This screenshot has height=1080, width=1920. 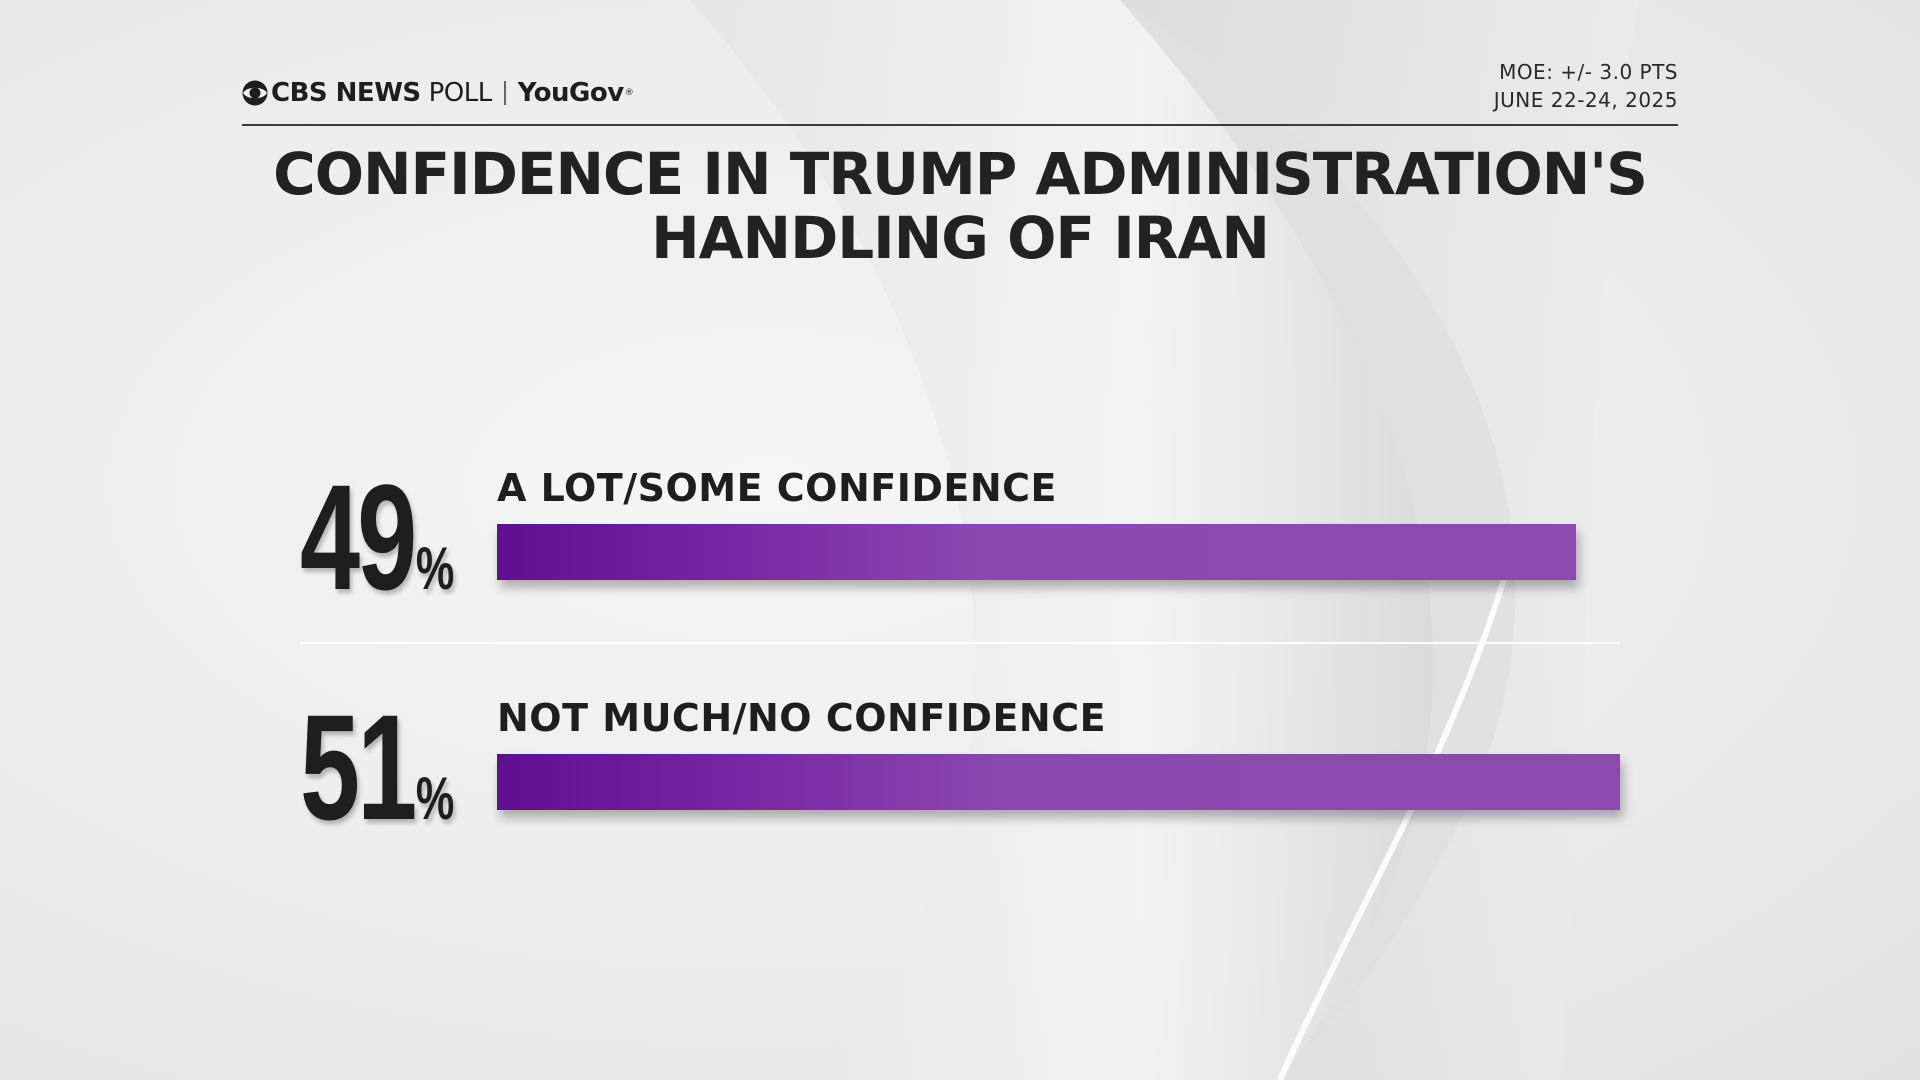 What do you see at coordinates (460, 93) in the screenshot?
I see `logo-poll: POLL` at bounding box center [460, 93].